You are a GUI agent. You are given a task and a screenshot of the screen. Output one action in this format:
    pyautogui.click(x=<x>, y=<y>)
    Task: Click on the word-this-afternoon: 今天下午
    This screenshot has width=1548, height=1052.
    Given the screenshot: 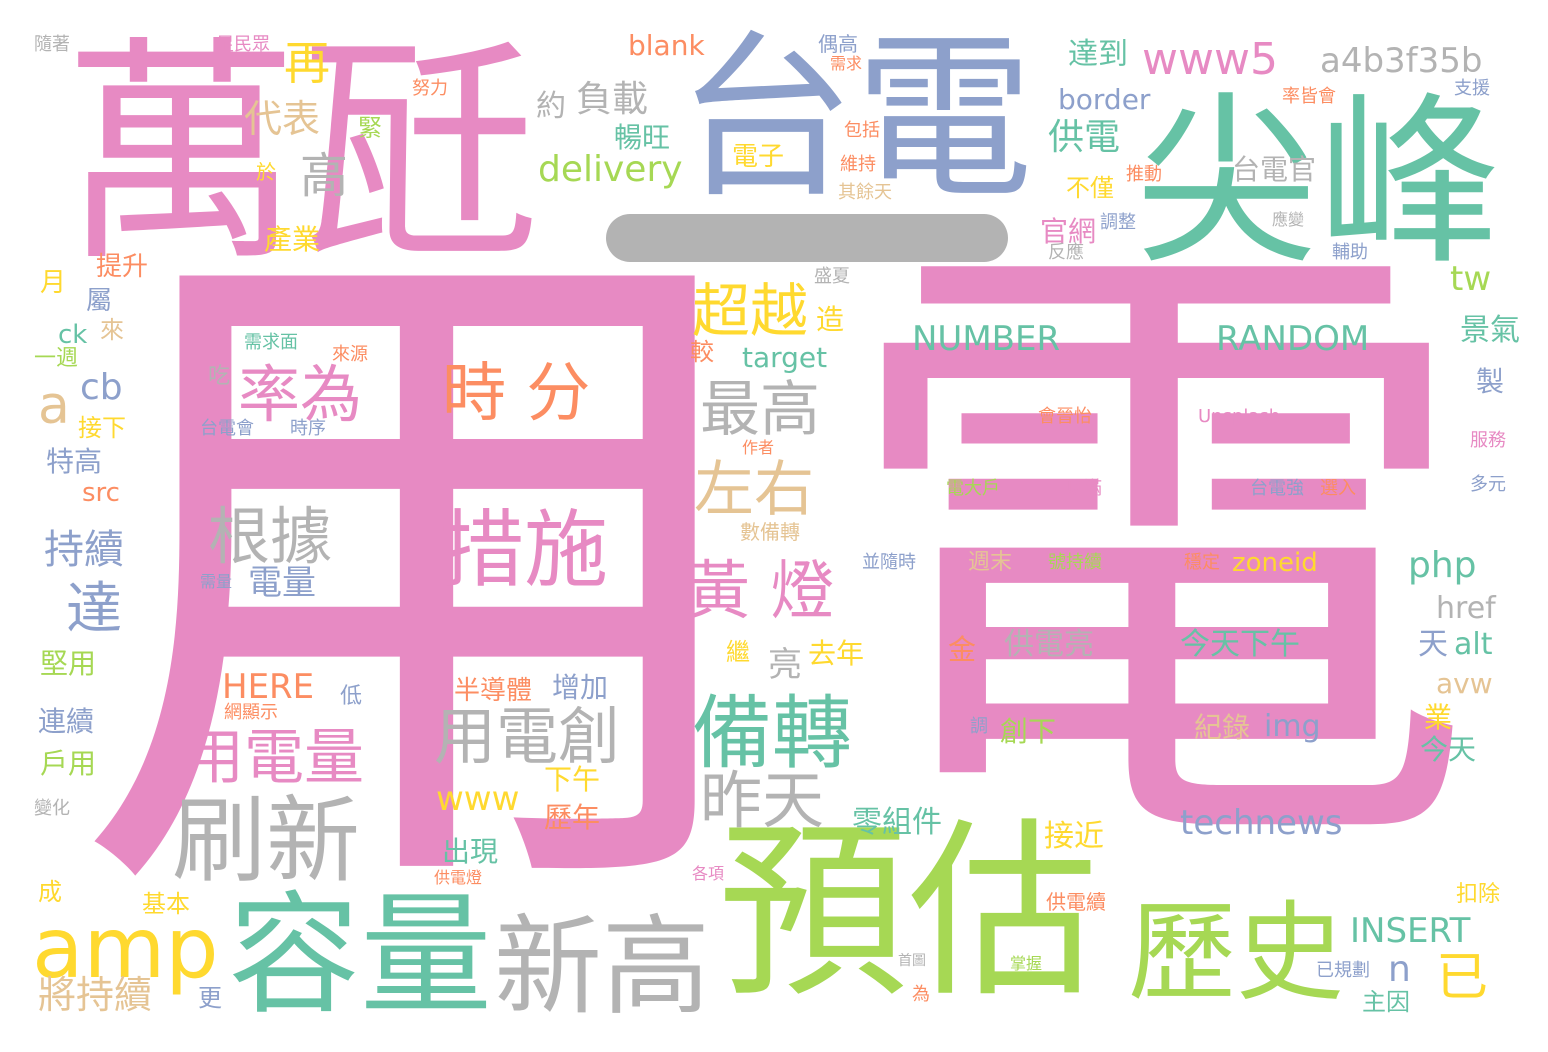 What is the action you would take?
    pyautogui.click(x=1240, y=644)
    